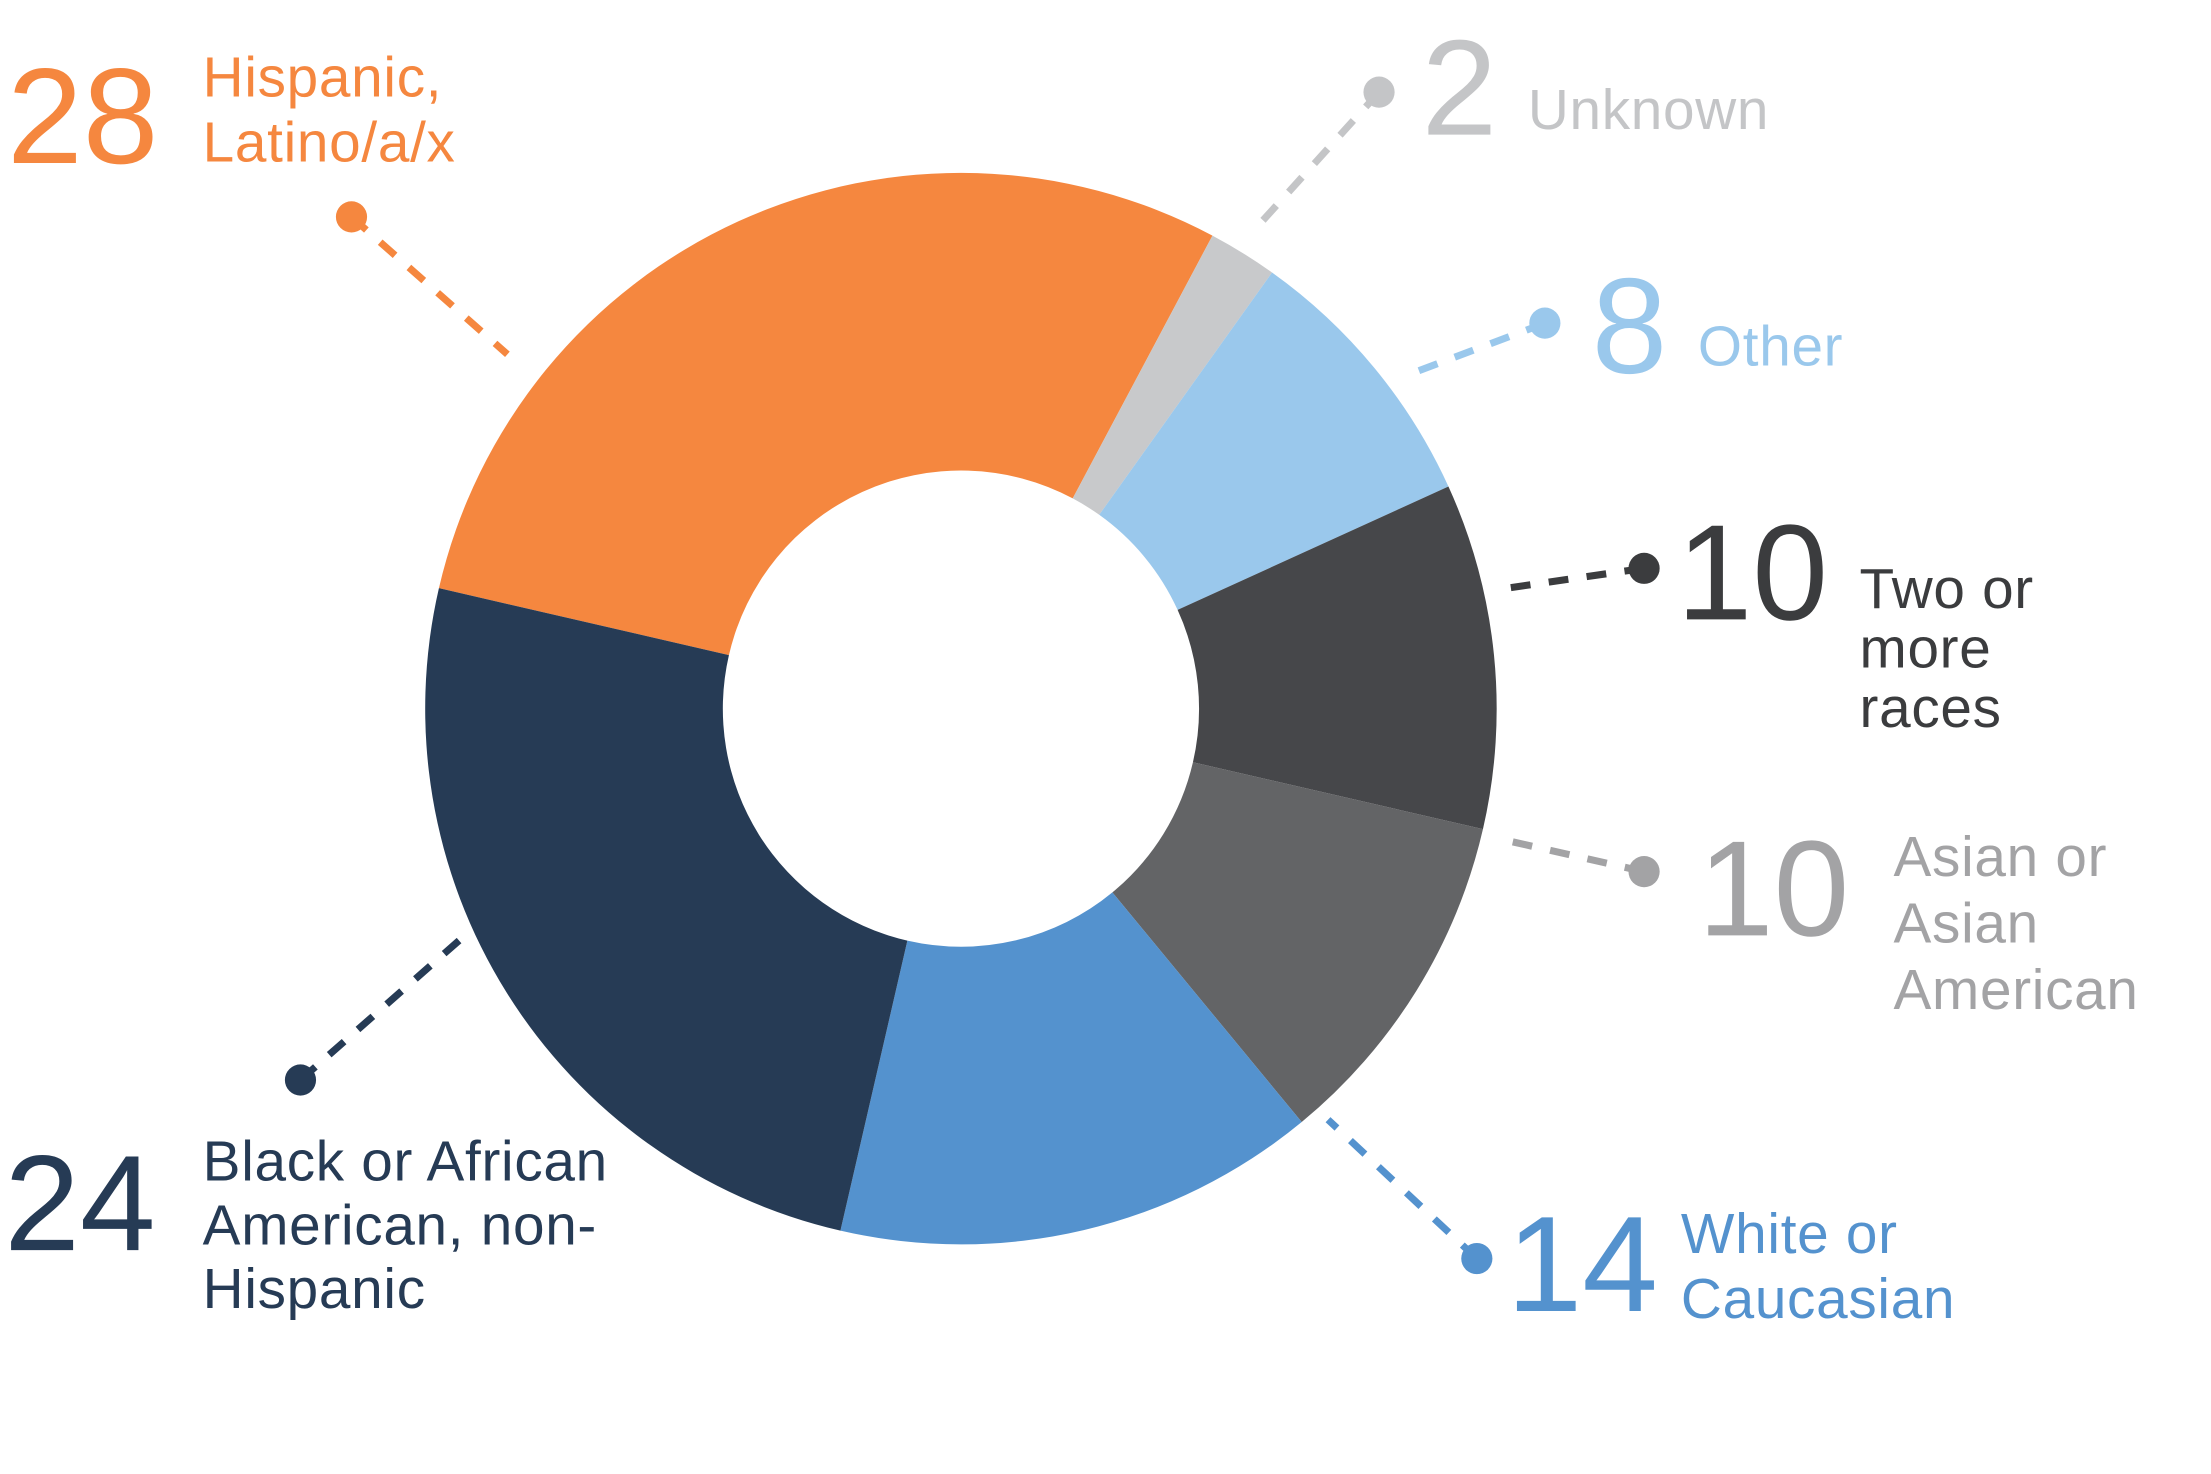 Image resolution: width=2211 pixels, height=1474 pixels. What do you see at coordinates (1582, 1264) in the screenshot?
I see `value-label: 14` at bounding box center [1582, 1264].